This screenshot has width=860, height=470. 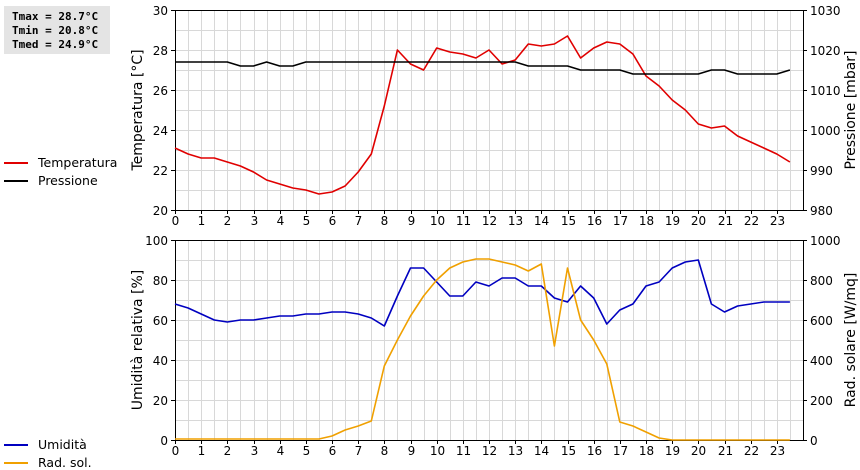 I want to click on y2-tick-label: 1010, so click(x=825, y=91).